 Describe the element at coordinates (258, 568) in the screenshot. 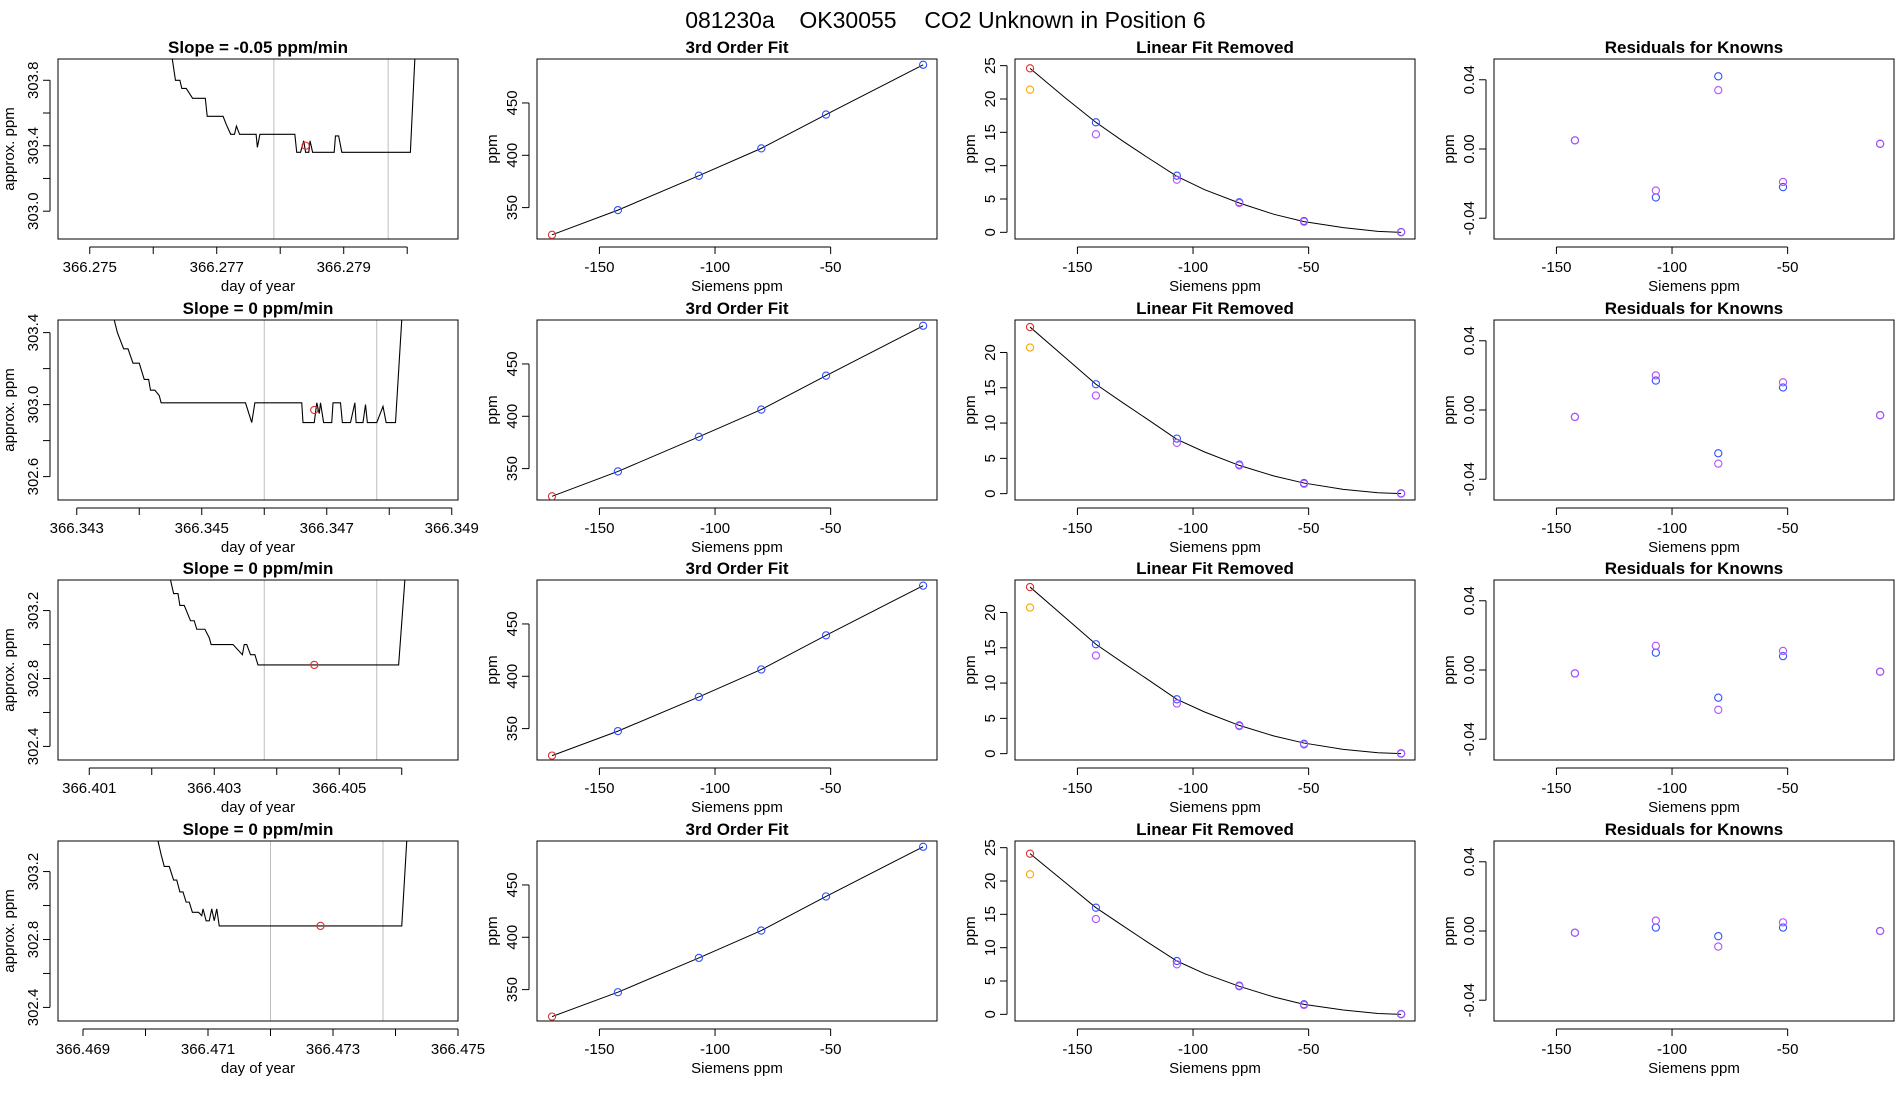

I see `panel-title: Slope = 0 ppm/min` at that location.